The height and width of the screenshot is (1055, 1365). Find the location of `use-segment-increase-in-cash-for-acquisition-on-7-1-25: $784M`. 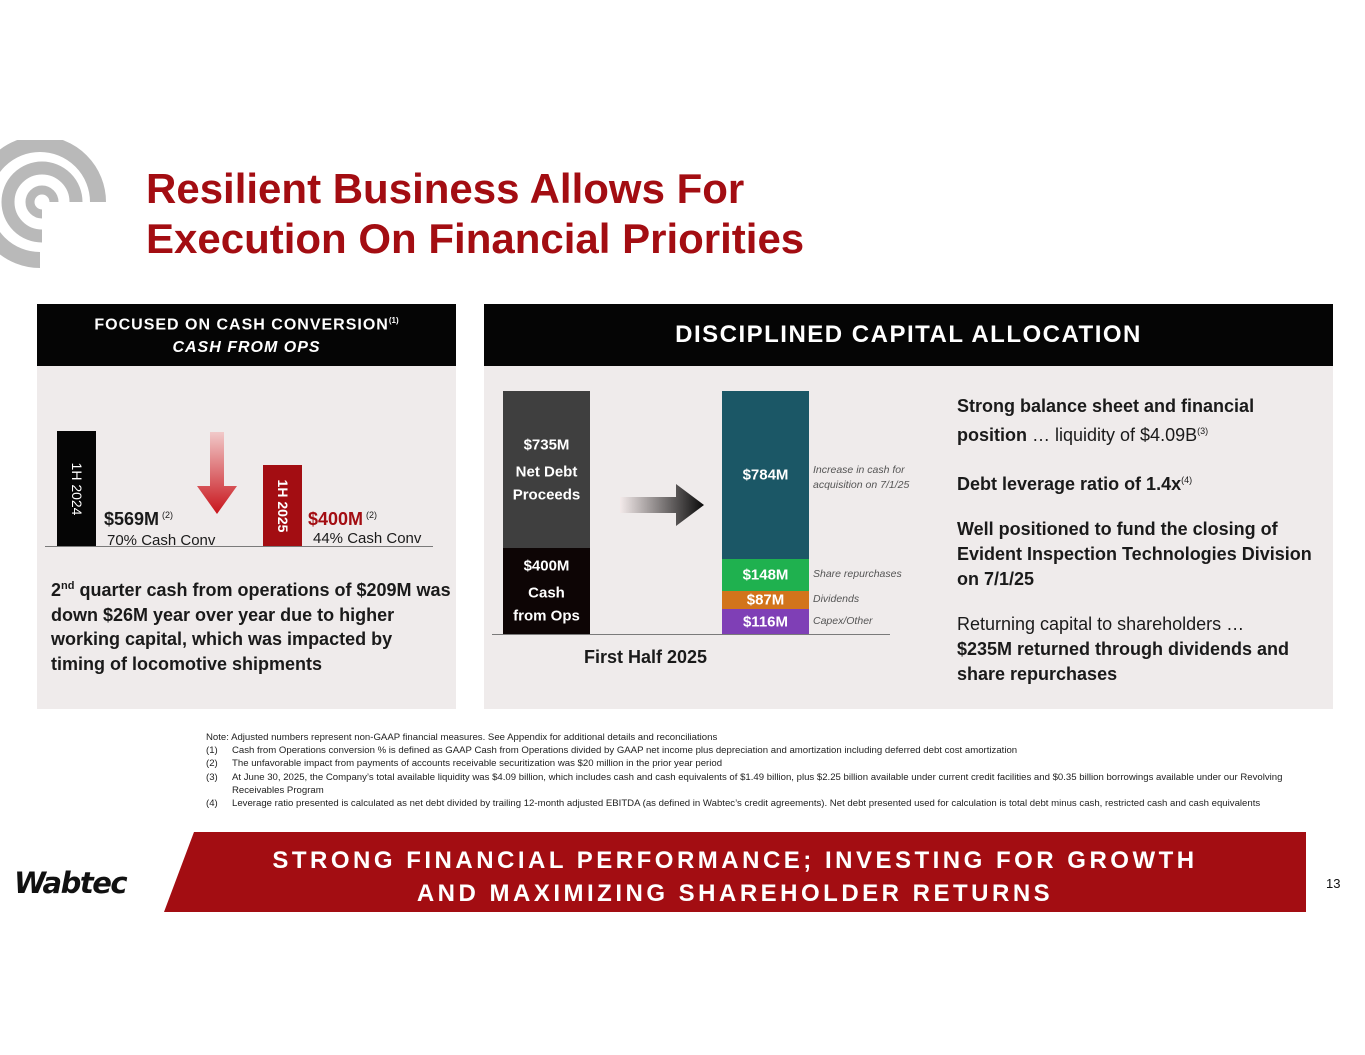

use-segment-increase-in-cash-for-acquisition-on-7-1-25: $784M is located at coordinates (765, 475).